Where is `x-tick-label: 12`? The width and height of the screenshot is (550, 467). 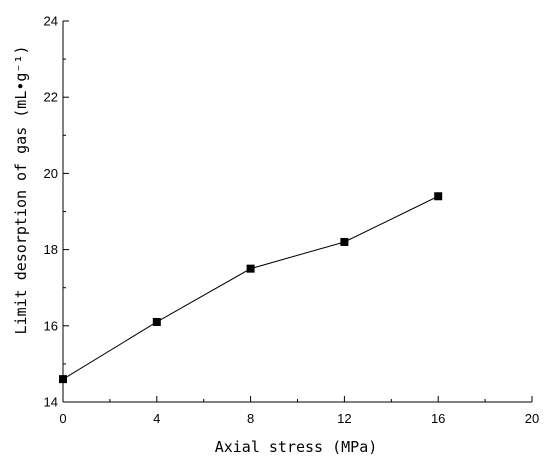
x-tick-label: 12 is located at coordinates (344, 418).